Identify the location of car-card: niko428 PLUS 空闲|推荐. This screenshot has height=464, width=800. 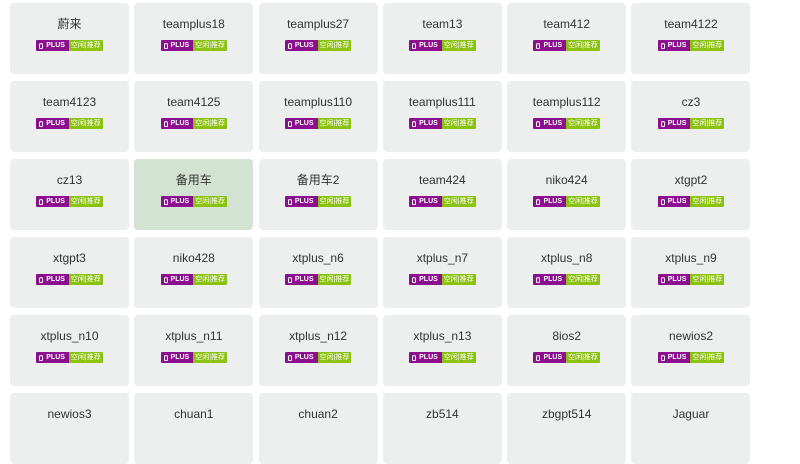
(194, 272).